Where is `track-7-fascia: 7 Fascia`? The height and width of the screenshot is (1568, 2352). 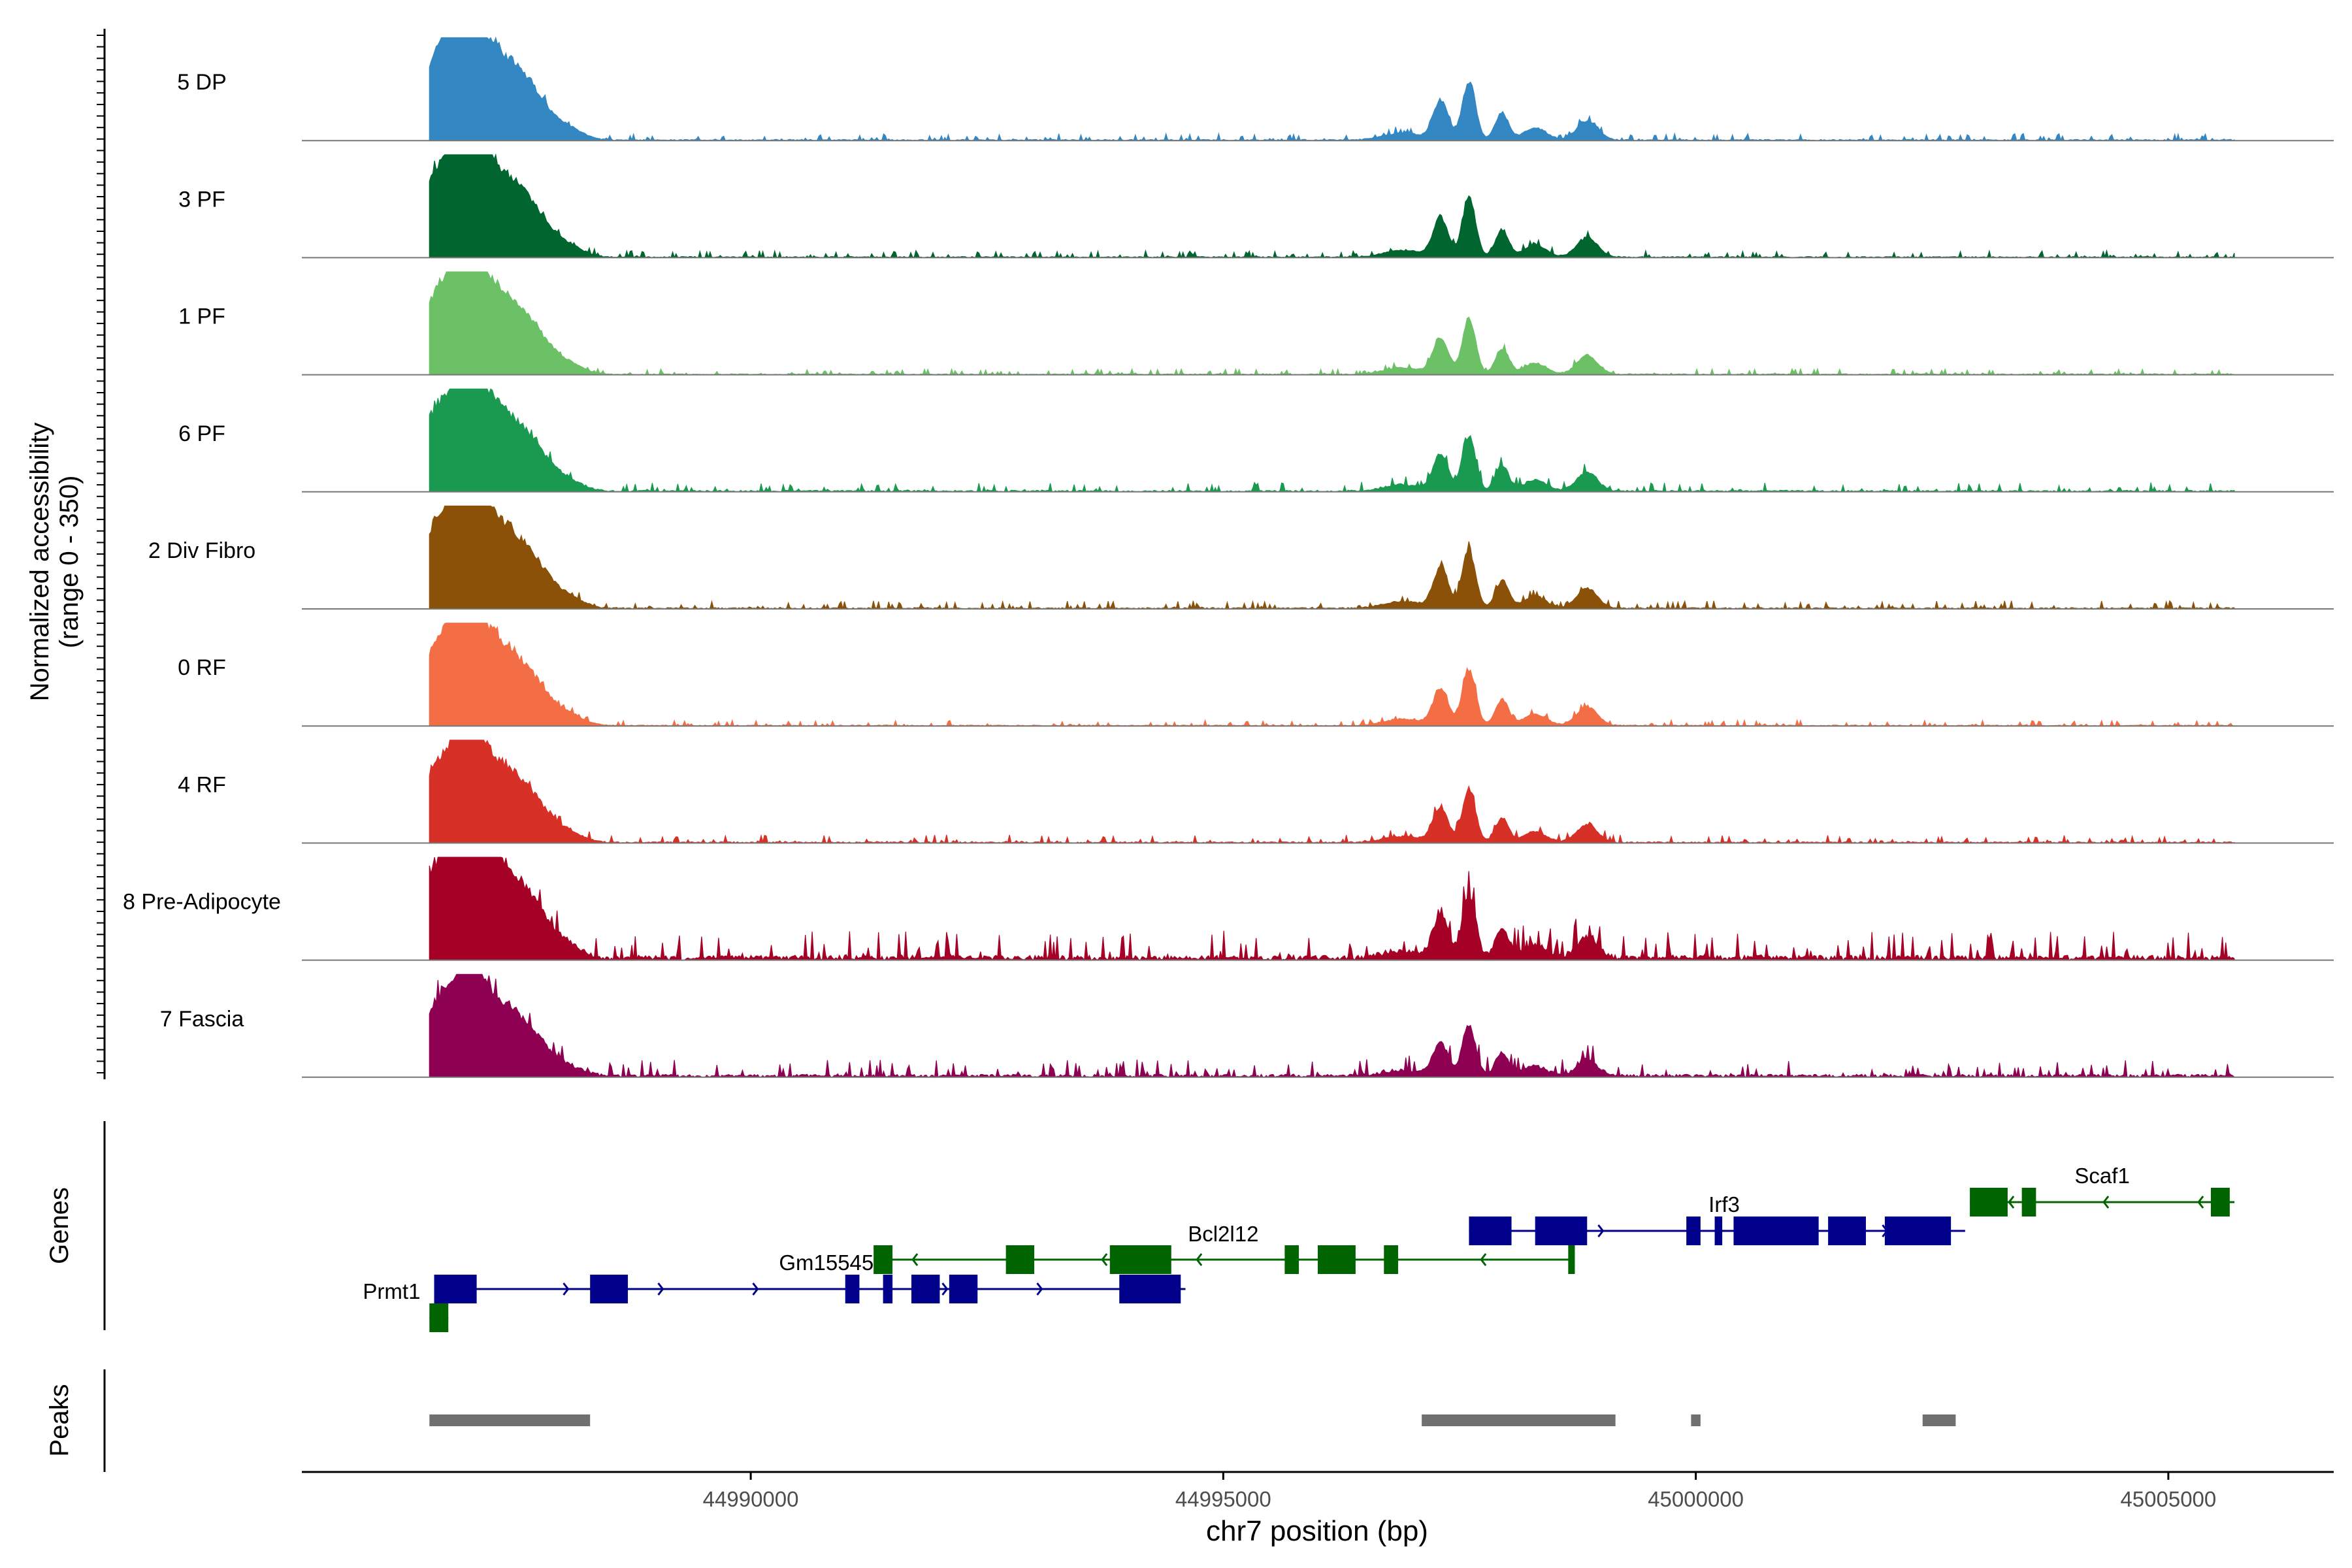
track-7-fascia: 7 Fascia is located at coordinates (1247, 1026).